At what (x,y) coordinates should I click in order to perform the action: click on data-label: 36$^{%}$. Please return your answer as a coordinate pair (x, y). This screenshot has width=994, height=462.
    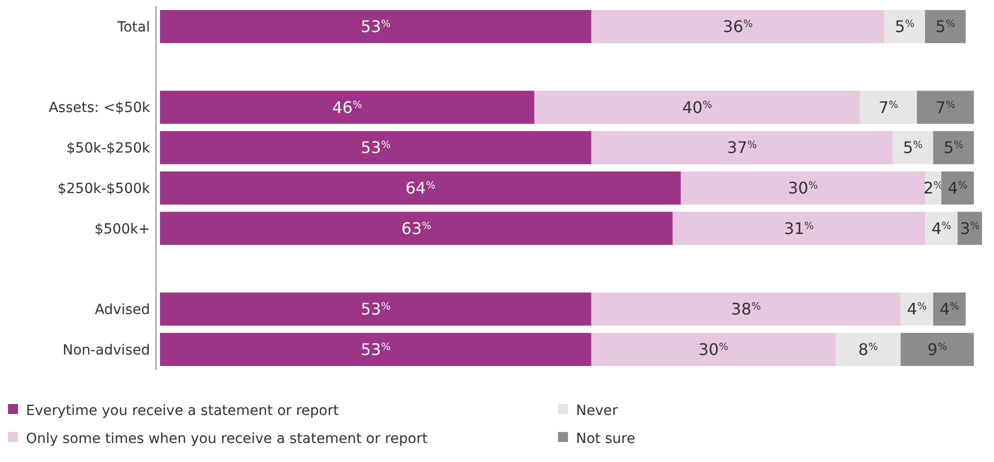
    Looking at the image, I should click on (737, 26).